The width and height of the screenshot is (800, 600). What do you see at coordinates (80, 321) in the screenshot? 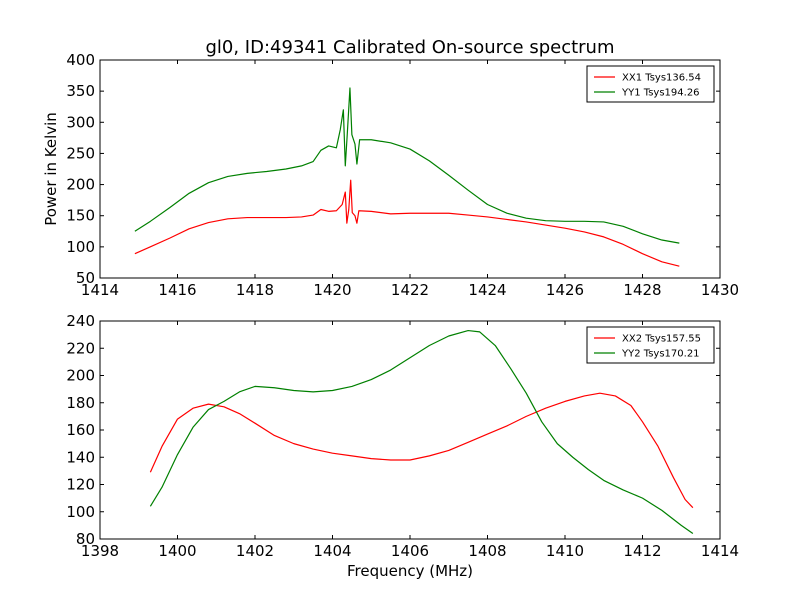
I see `y-tick-label: 240` at bounding box center [80, 321].